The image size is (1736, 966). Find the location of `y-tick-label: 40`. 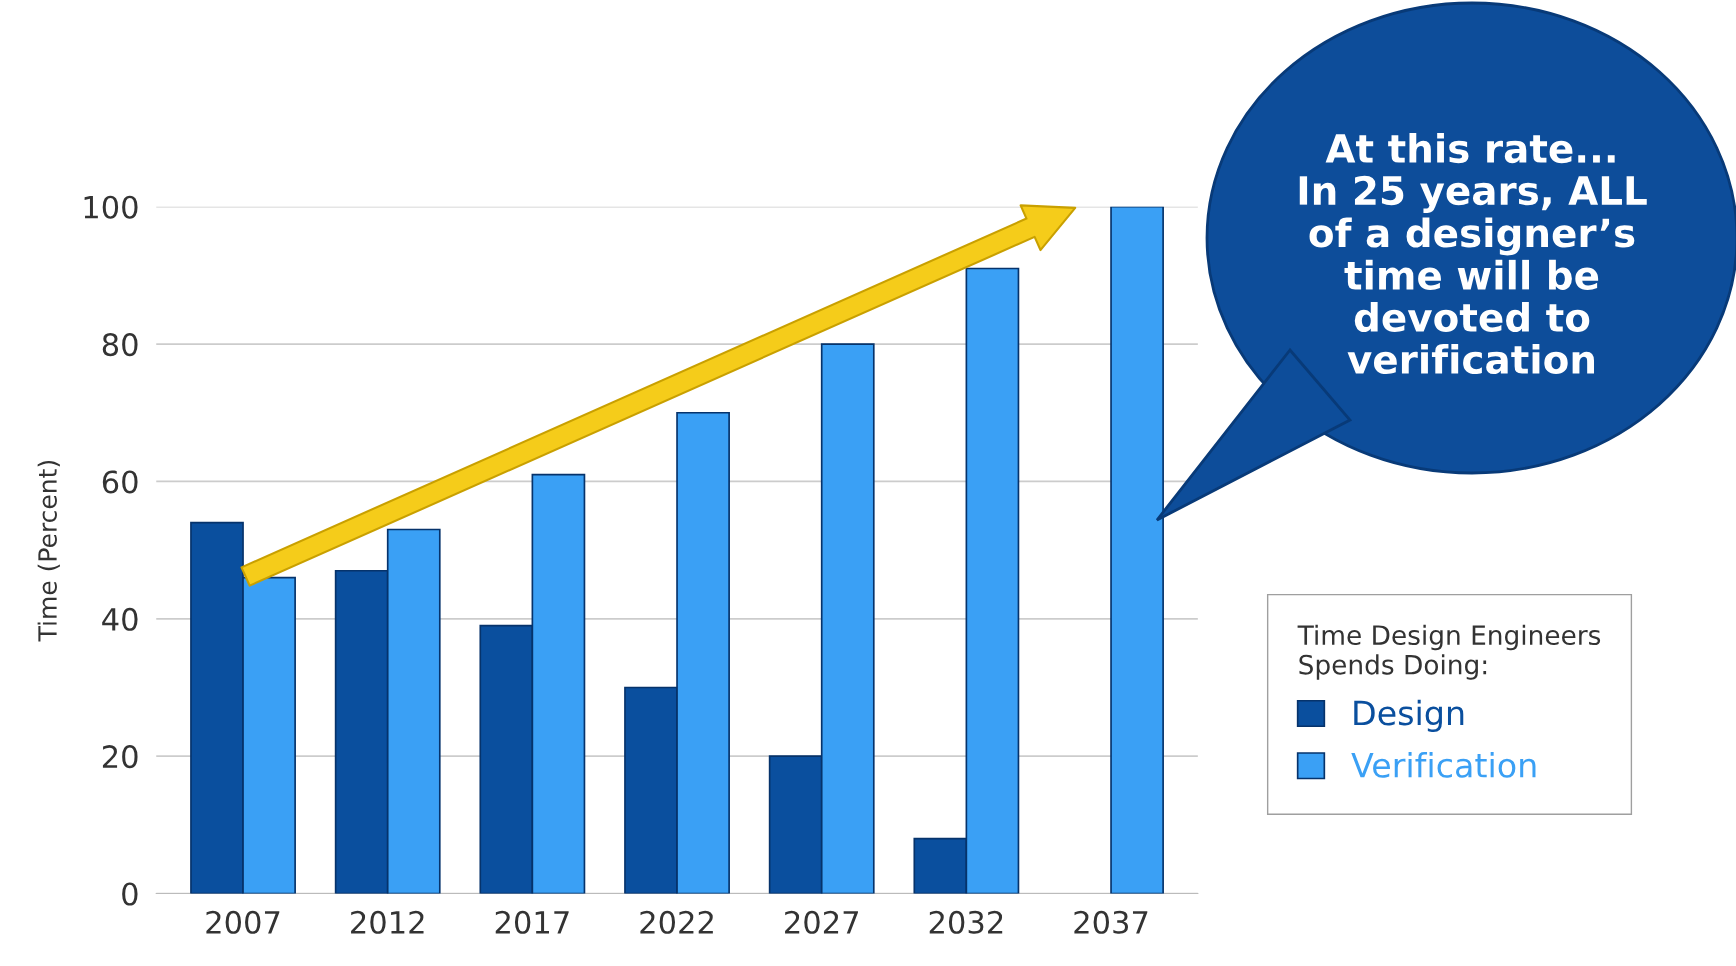

y-tick-label: 40 is located at coordinates (120, 619).